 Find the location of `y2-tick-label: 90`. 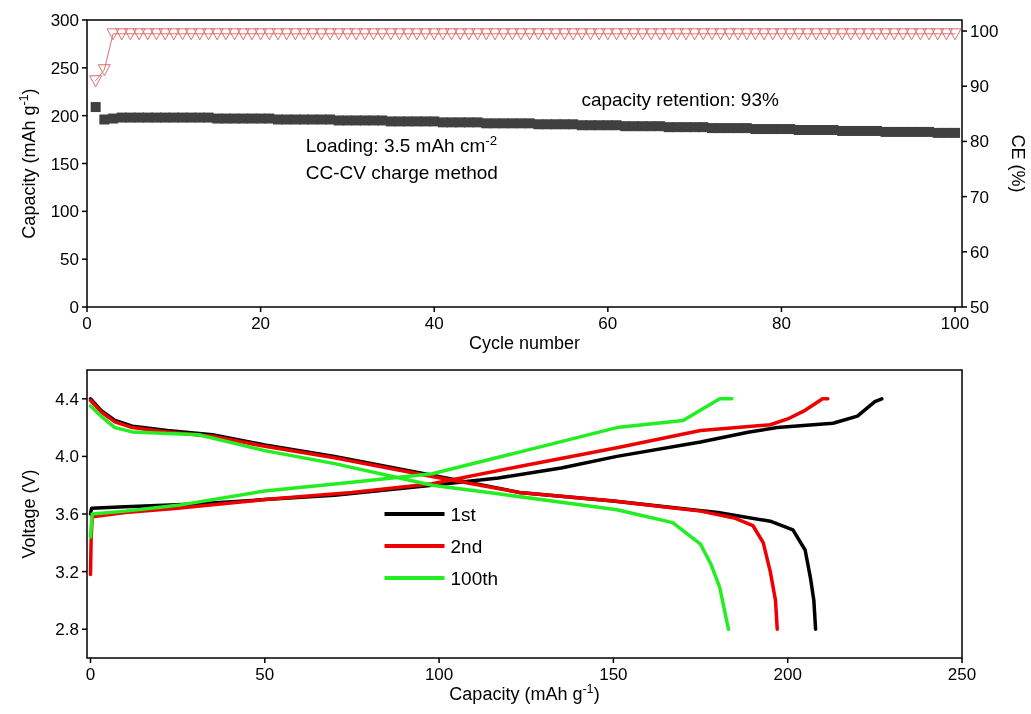

y2-tick-label: 90 is located at coordinates (979, 87).